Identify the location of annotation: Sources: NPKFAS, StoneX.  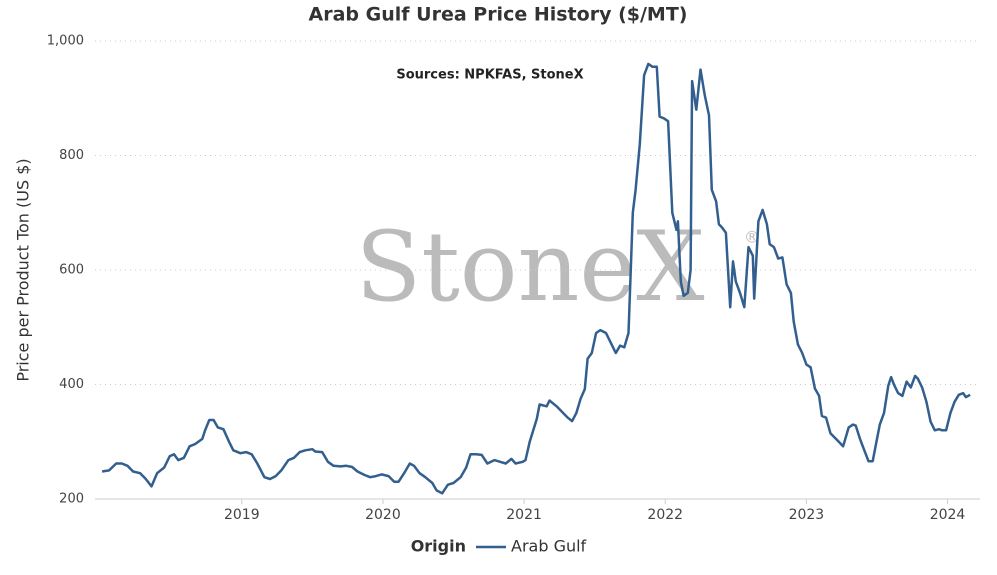
(489, 75).